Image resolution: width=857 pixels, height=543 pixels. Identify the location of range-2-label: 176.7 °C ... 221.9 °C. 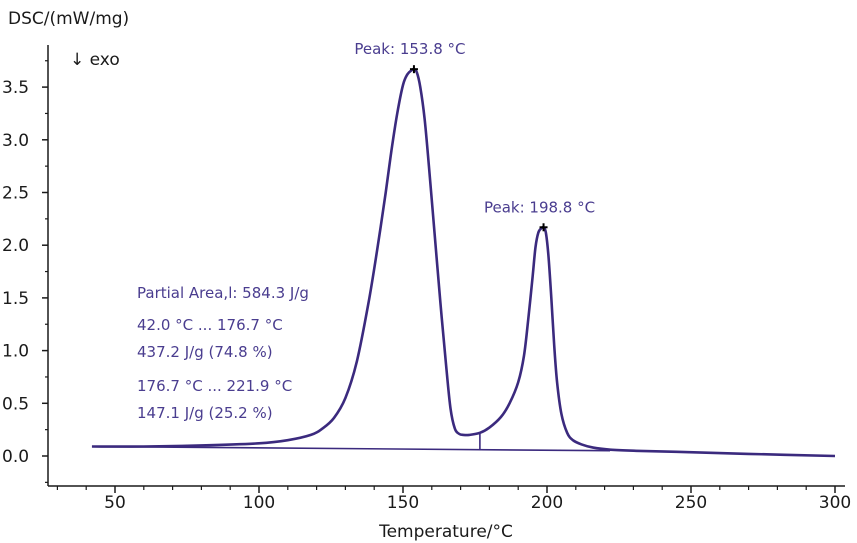
(214, 386).